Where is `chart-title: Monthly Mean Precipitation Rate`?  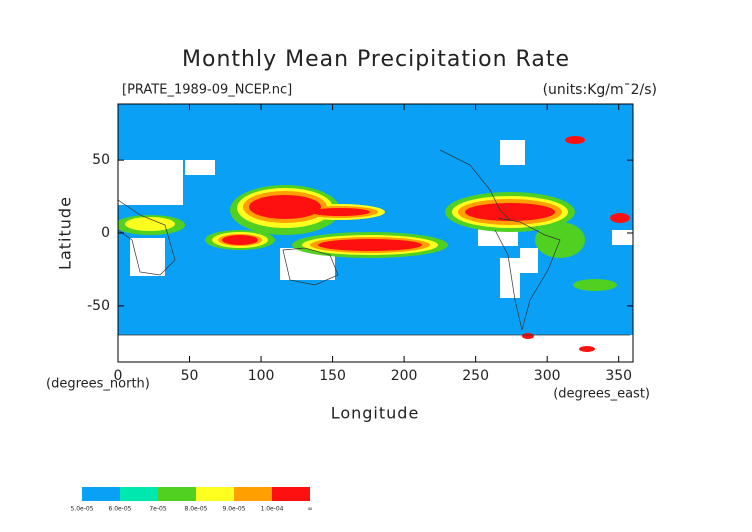 chart-title: Monthly Mean Precipitation Rate is located at coordinates (376, 59).